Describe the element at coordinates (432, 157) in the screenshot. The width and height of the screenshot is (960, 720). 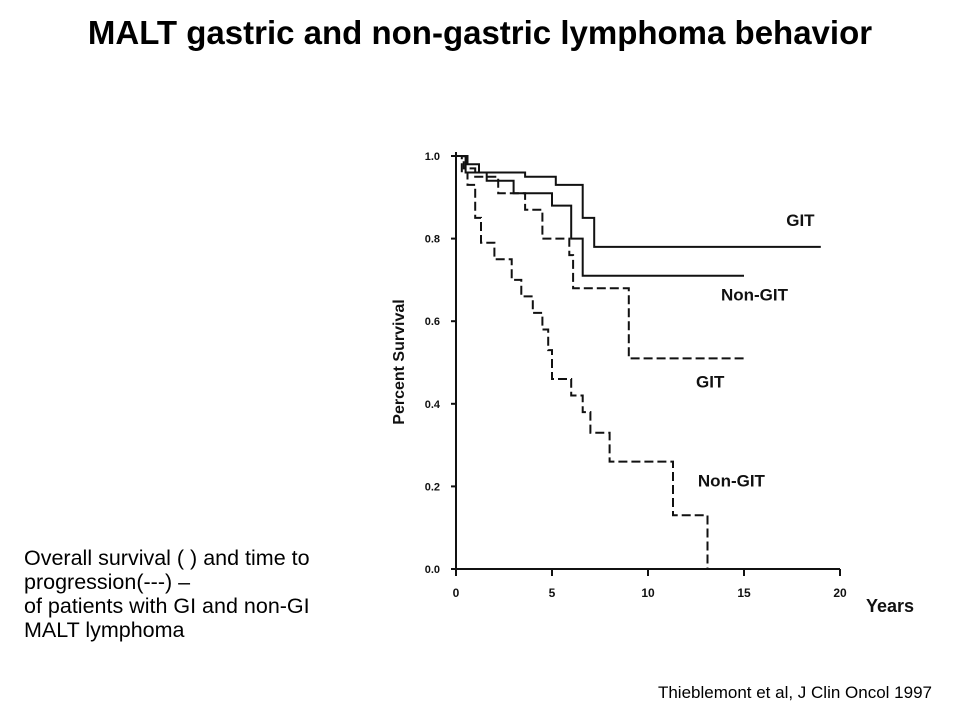
I see `y-tick-label: 1.0` at that location.